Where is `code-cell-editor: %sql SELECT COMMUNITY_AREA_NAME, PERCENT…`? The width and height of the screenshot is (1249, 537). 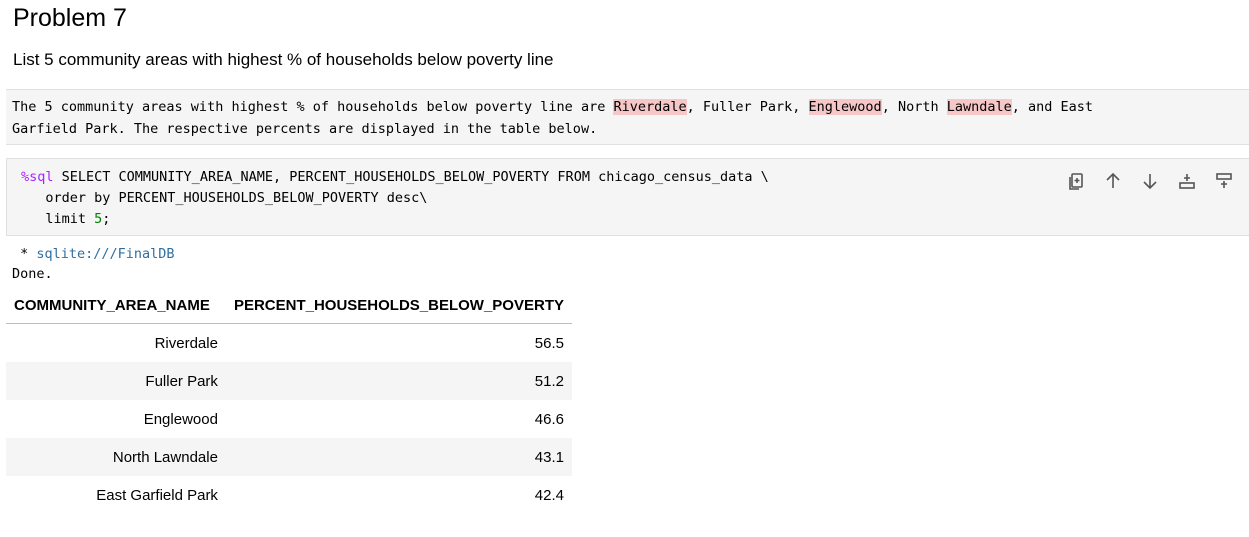 code-cell-editor: %sql SELECT COMMUNITY_AREA_NAME, PERCENT… is located at coordinates (627, 197).